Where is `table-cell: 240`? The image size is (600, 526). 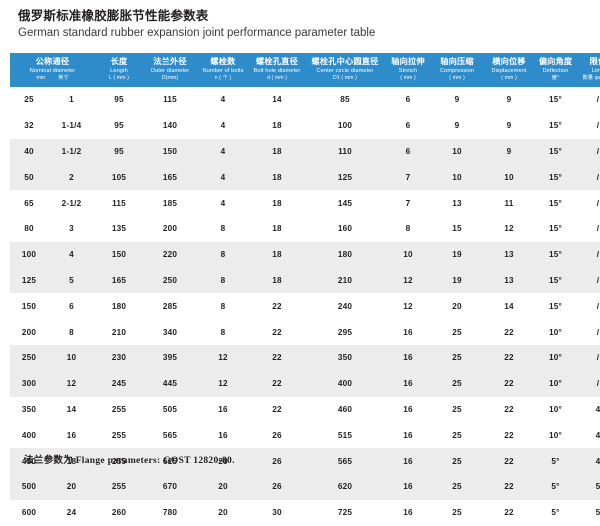
table-cell: 240 is located at coordinates (345, 306).